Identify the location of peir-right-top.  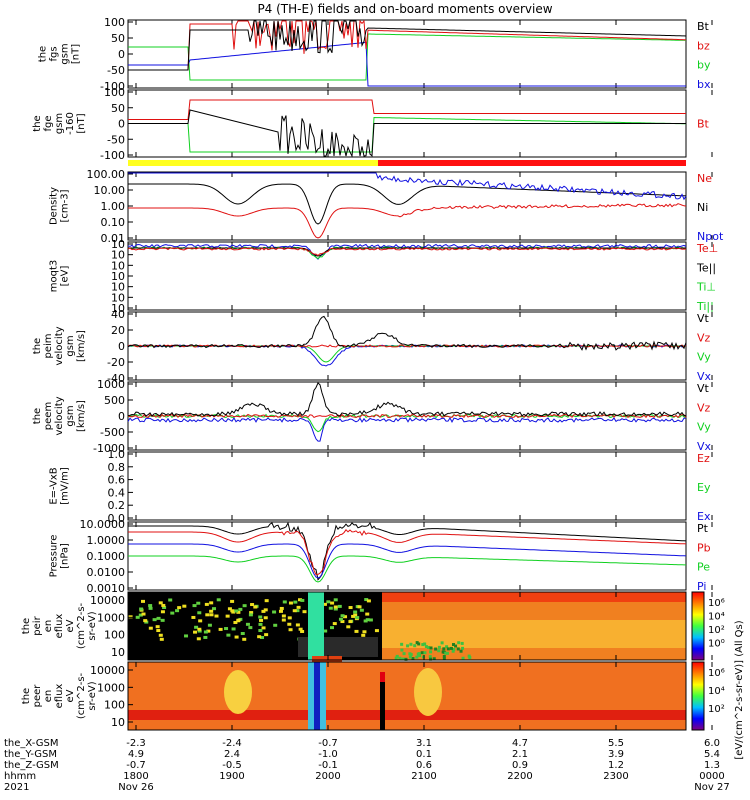
(534, 597).